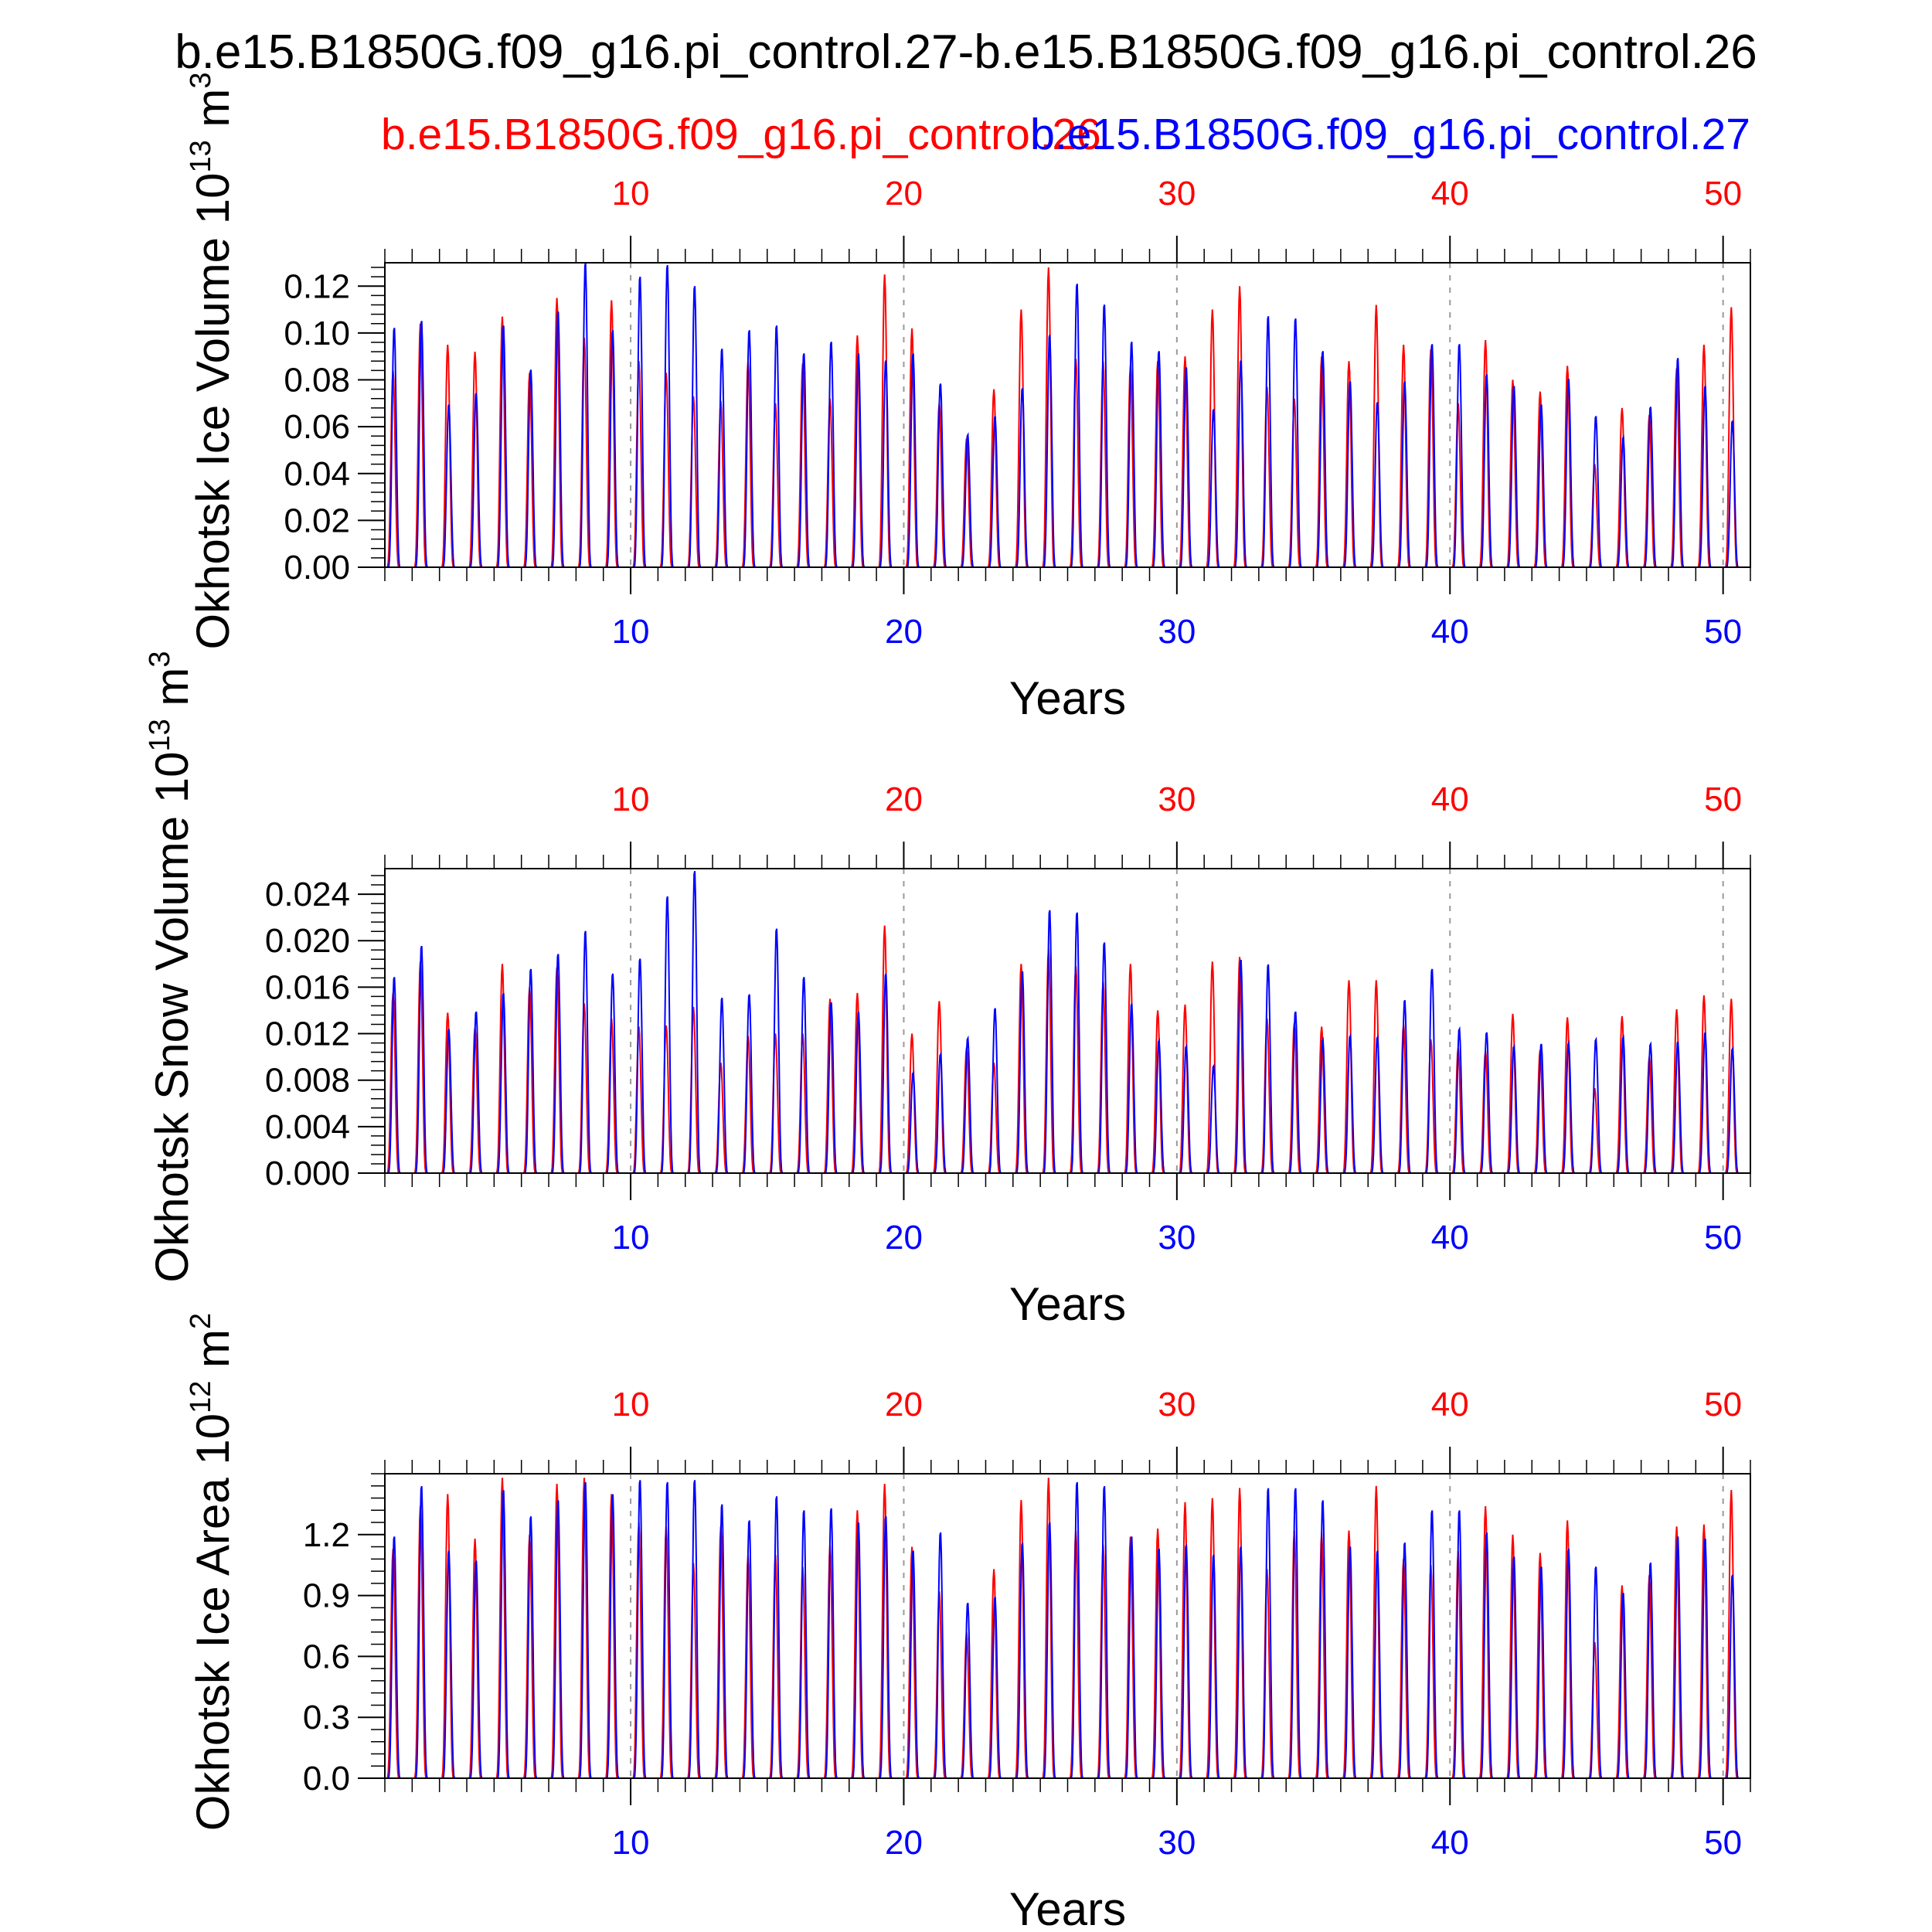 The height and width of the screenshot is (1932, 1932). I want to click on y-axis-title-exponent: 12, so click(201, 1397).